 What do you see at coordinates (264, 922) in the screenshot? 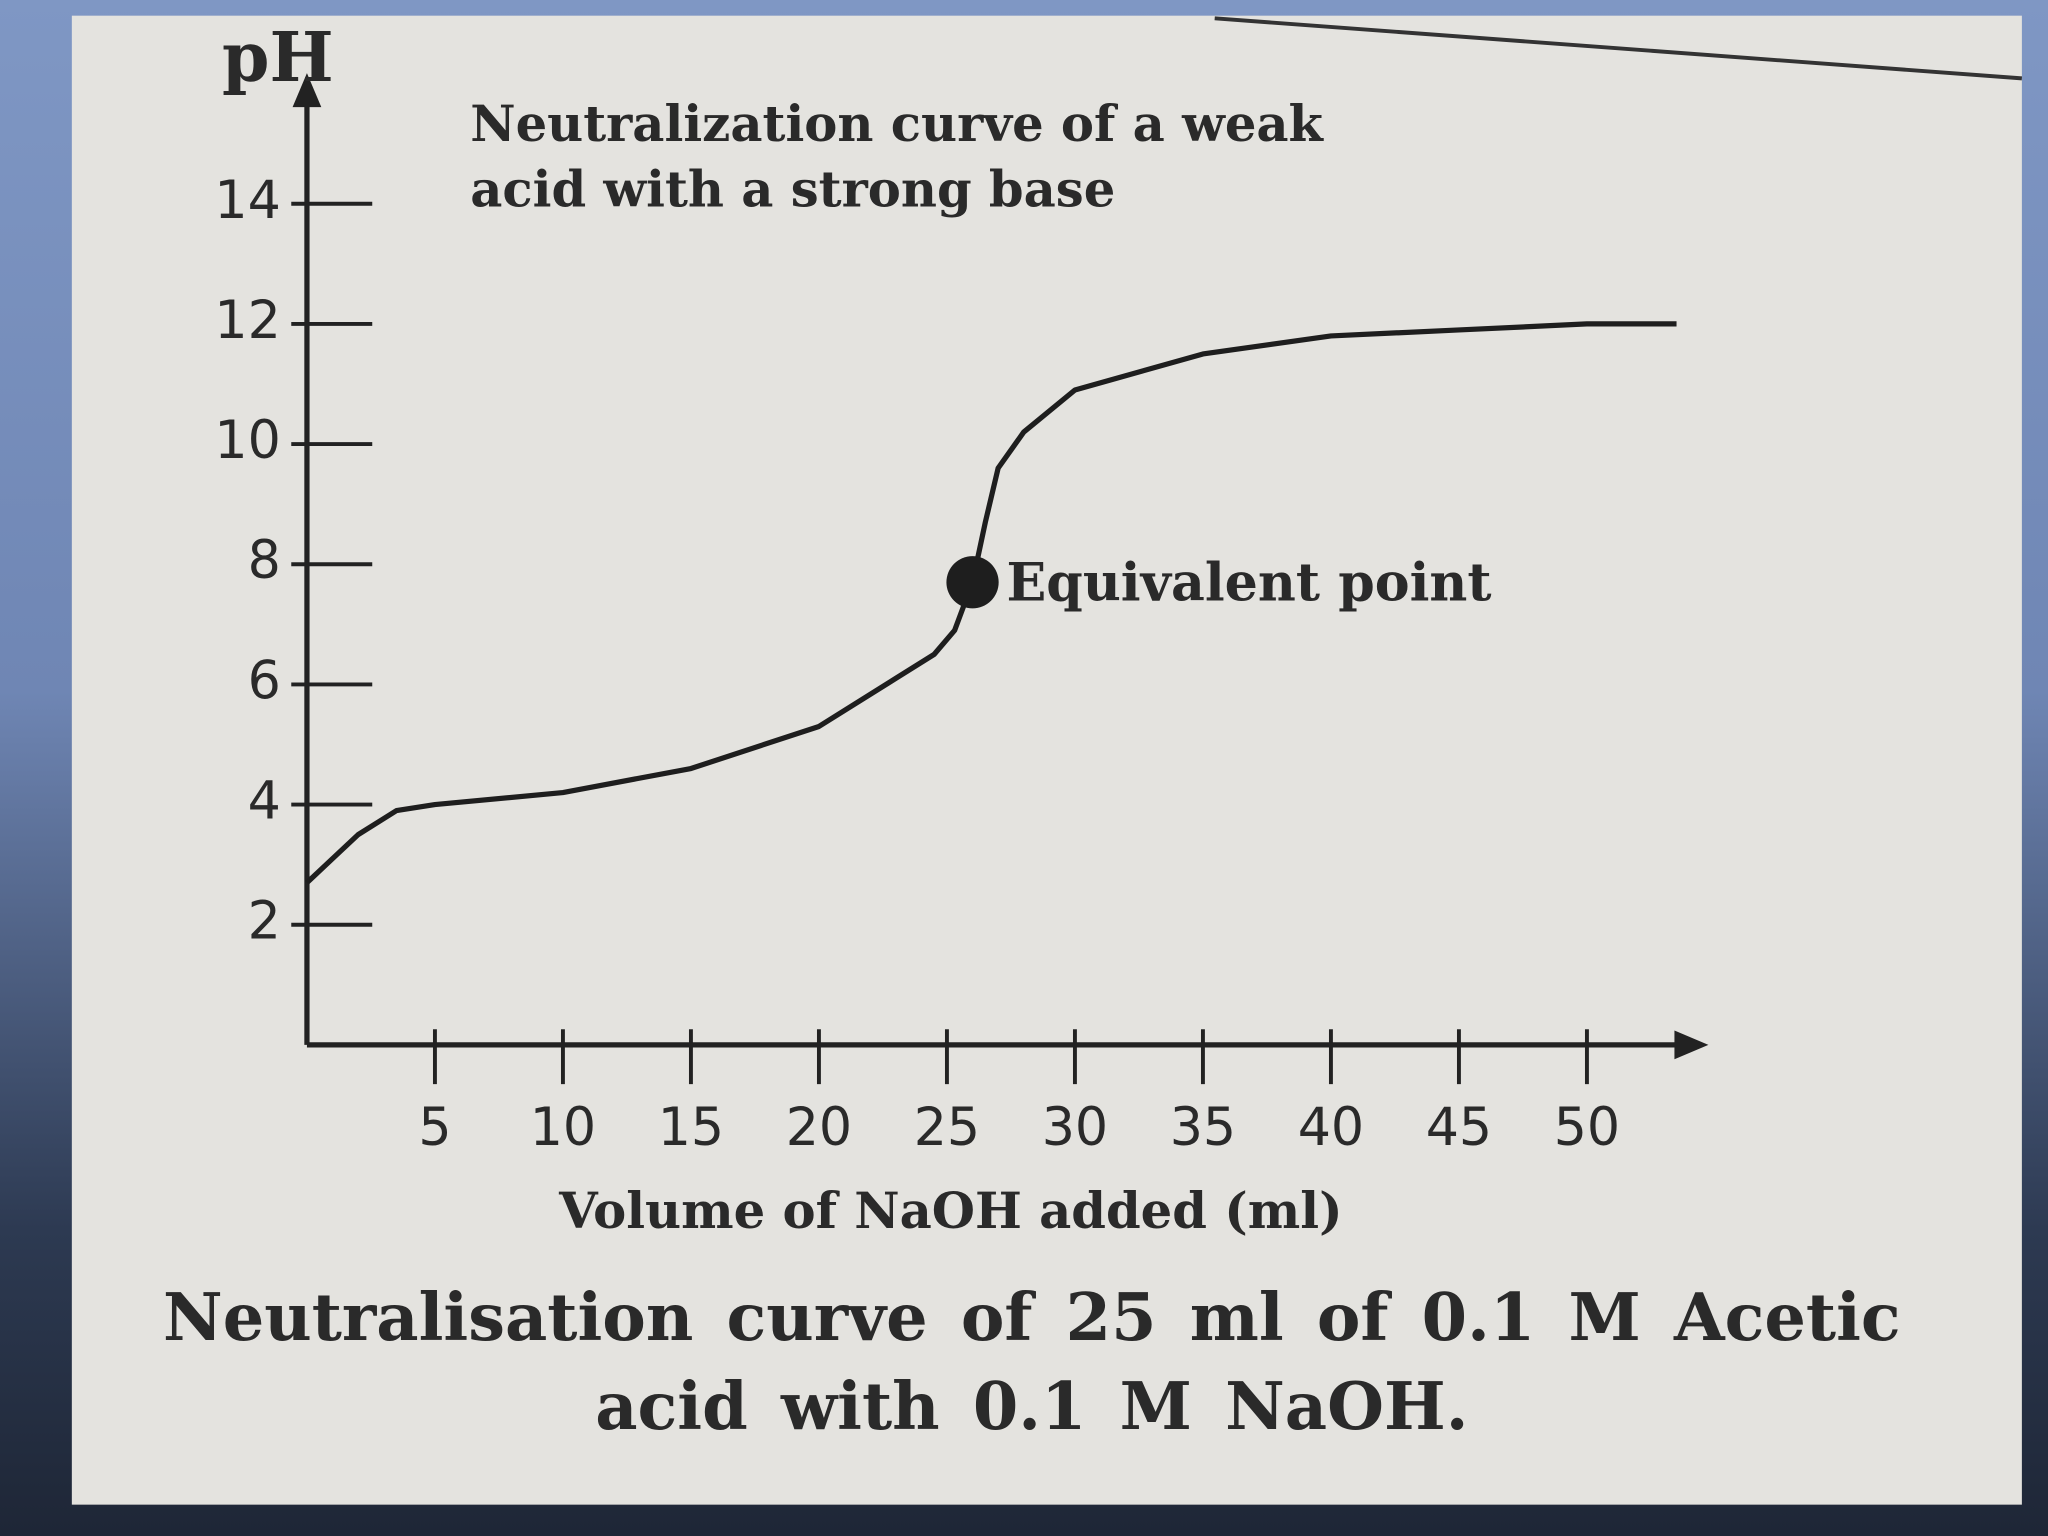
I see `y-tick-label: 2` at bounding box center [264, 922].